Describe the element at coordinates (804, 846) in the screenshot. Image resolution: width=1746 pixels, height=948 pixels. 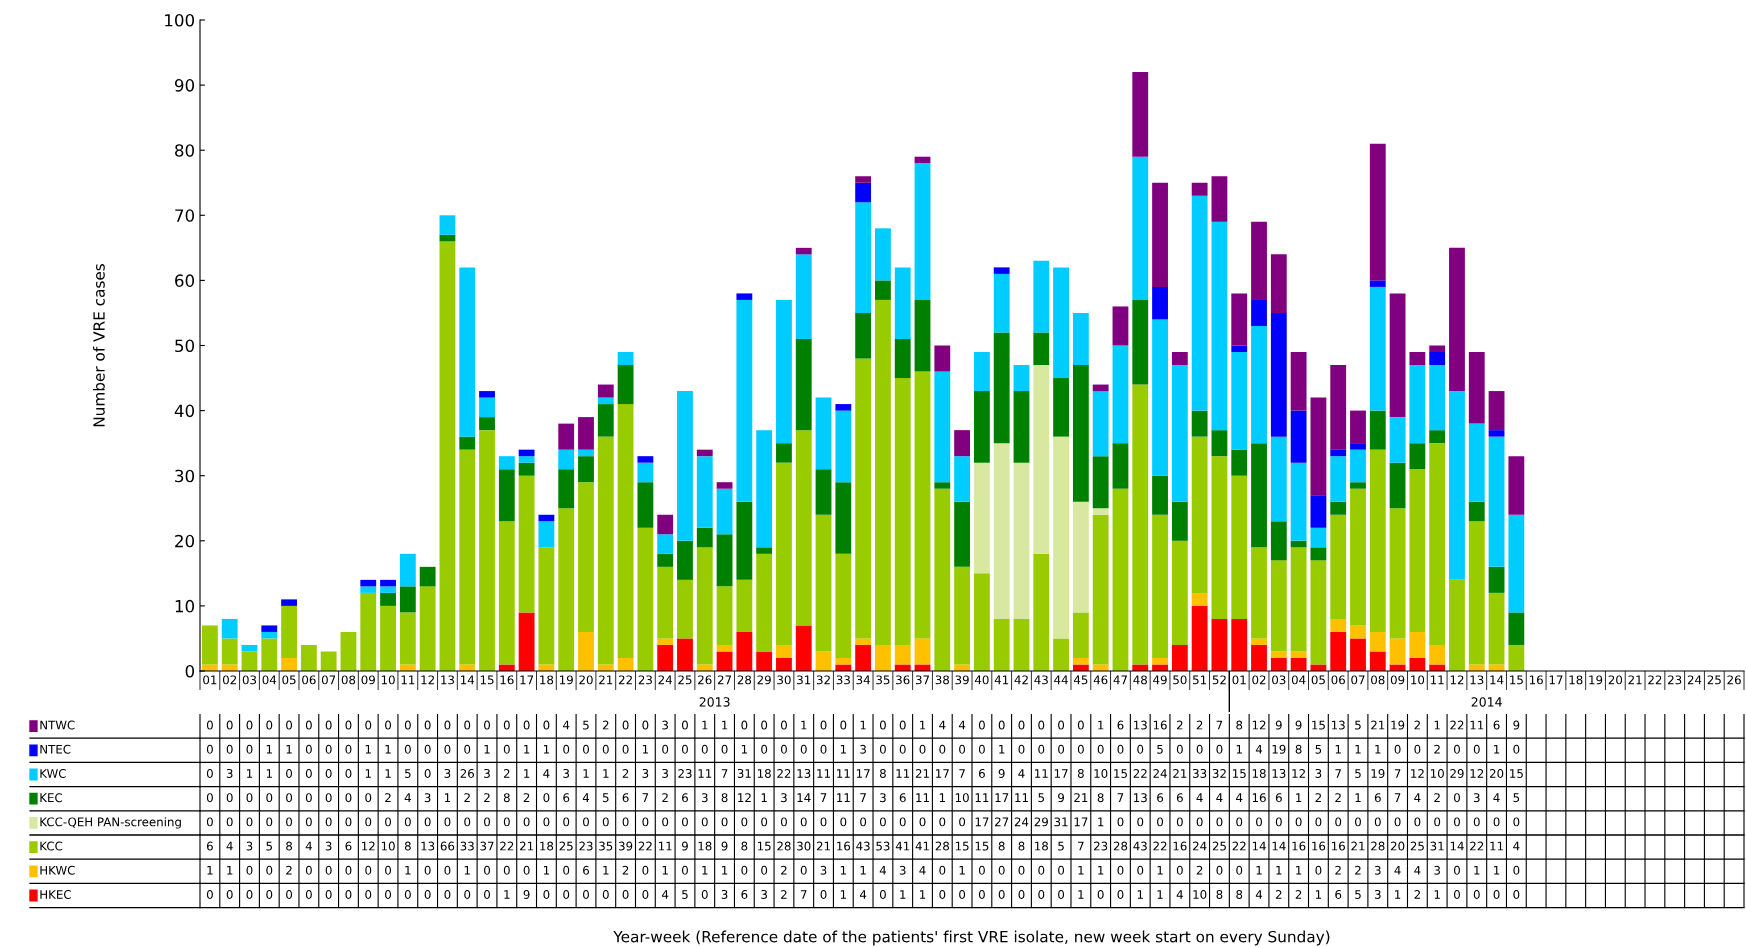
I see `data-label: 30` at that location.